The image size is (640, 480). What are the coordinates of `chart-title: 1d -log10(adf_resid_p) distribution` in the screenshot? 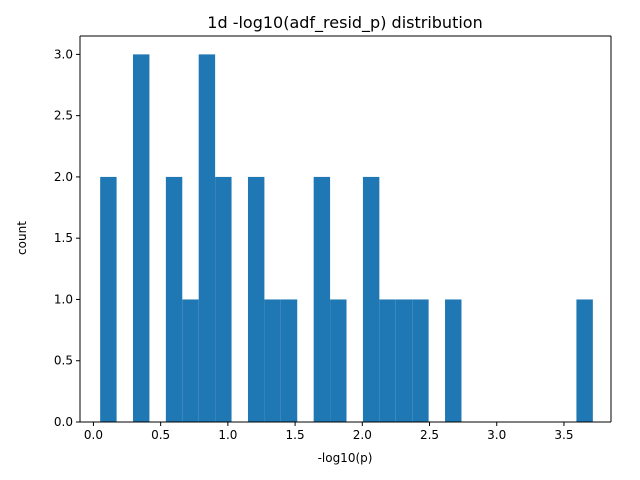 It's located at (344, 23).